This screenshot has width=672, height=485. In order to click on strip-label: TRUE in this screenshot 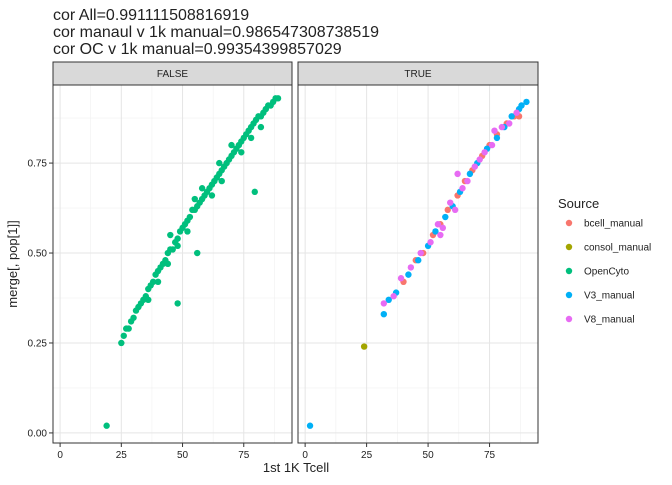, I will do `click(418, 74)`.